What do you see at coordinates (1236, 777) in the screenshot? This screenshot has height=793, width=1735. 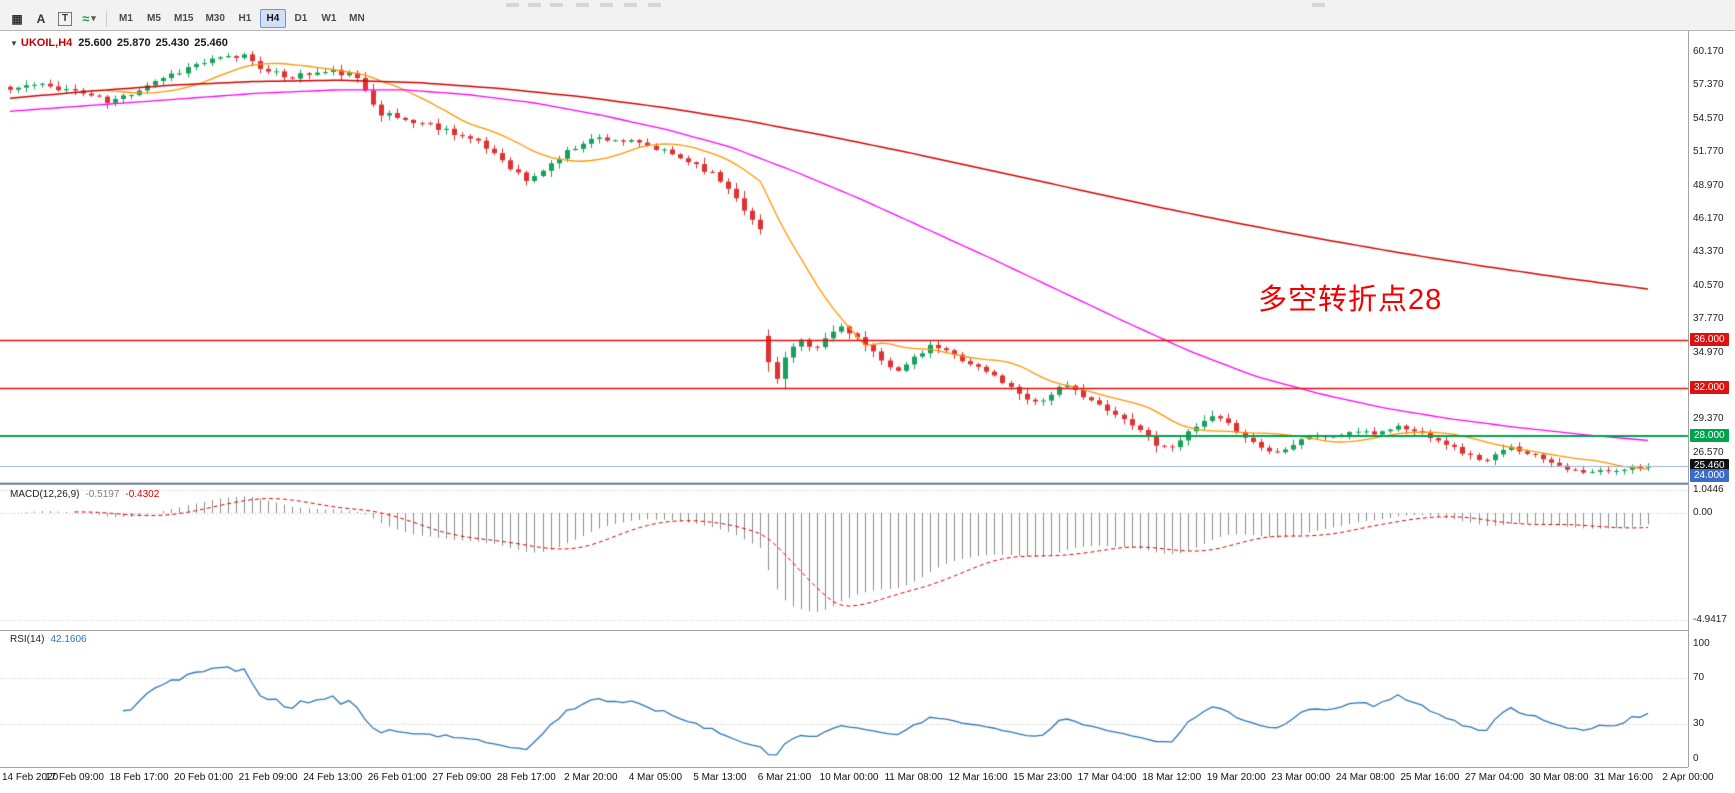 I see `time-axis-label: 19 Mar 20:00` at bounding box center [1236, 777].